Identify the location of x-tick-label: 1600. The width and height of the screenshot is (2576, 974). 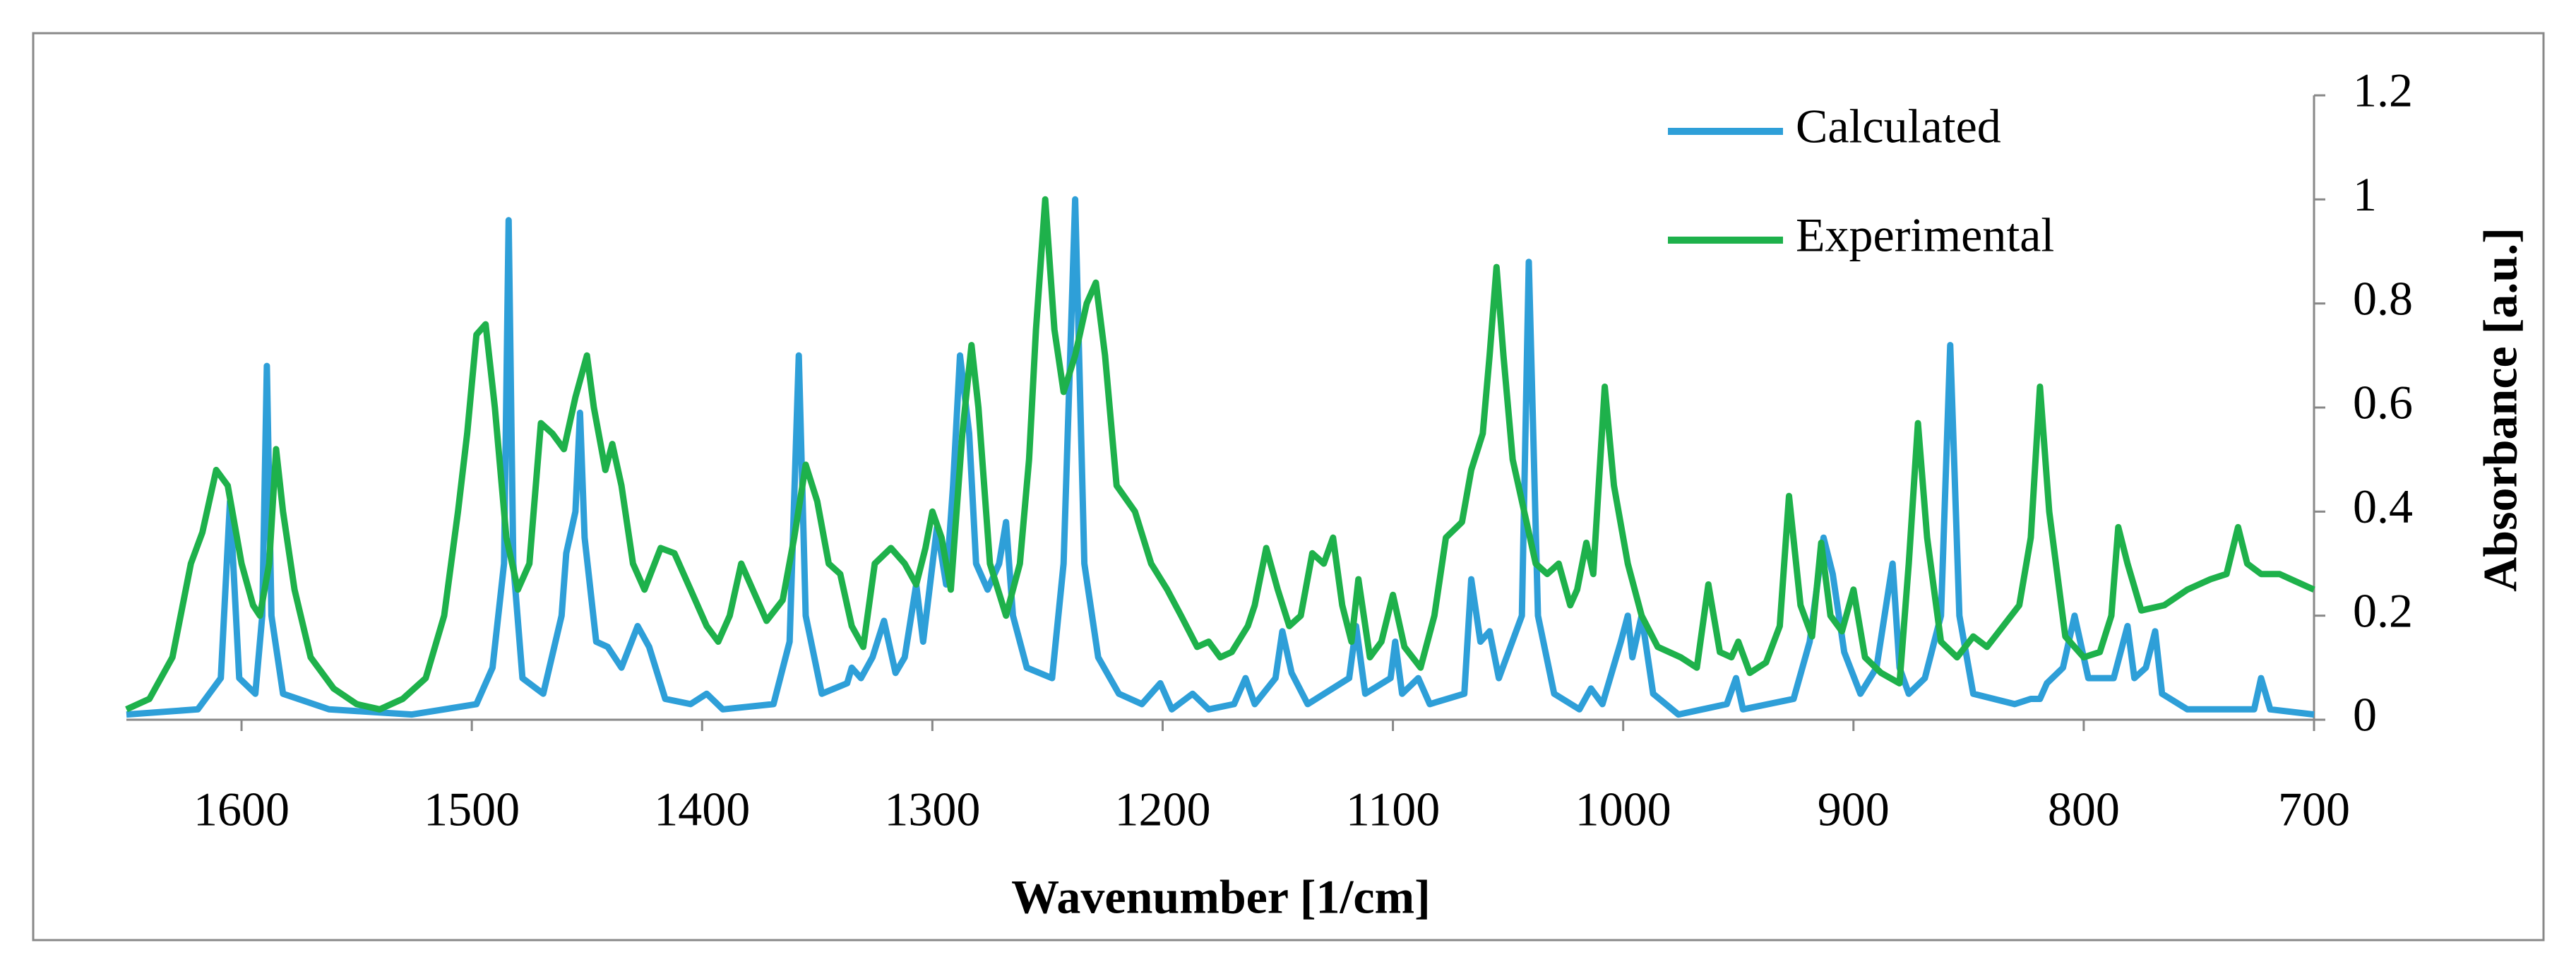
(241, 809).